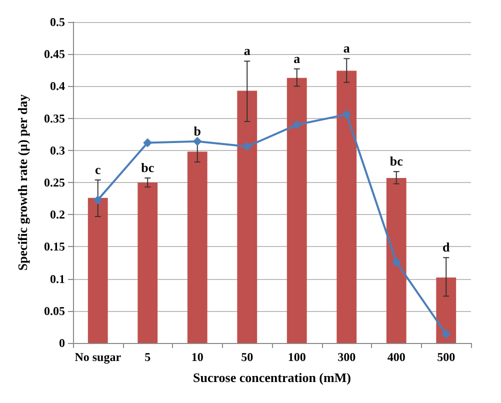 The image size is (501, 403). Describe the element at coordinates (247, 357) in the screenshot. I see `x-tick-label: 50` at that location.